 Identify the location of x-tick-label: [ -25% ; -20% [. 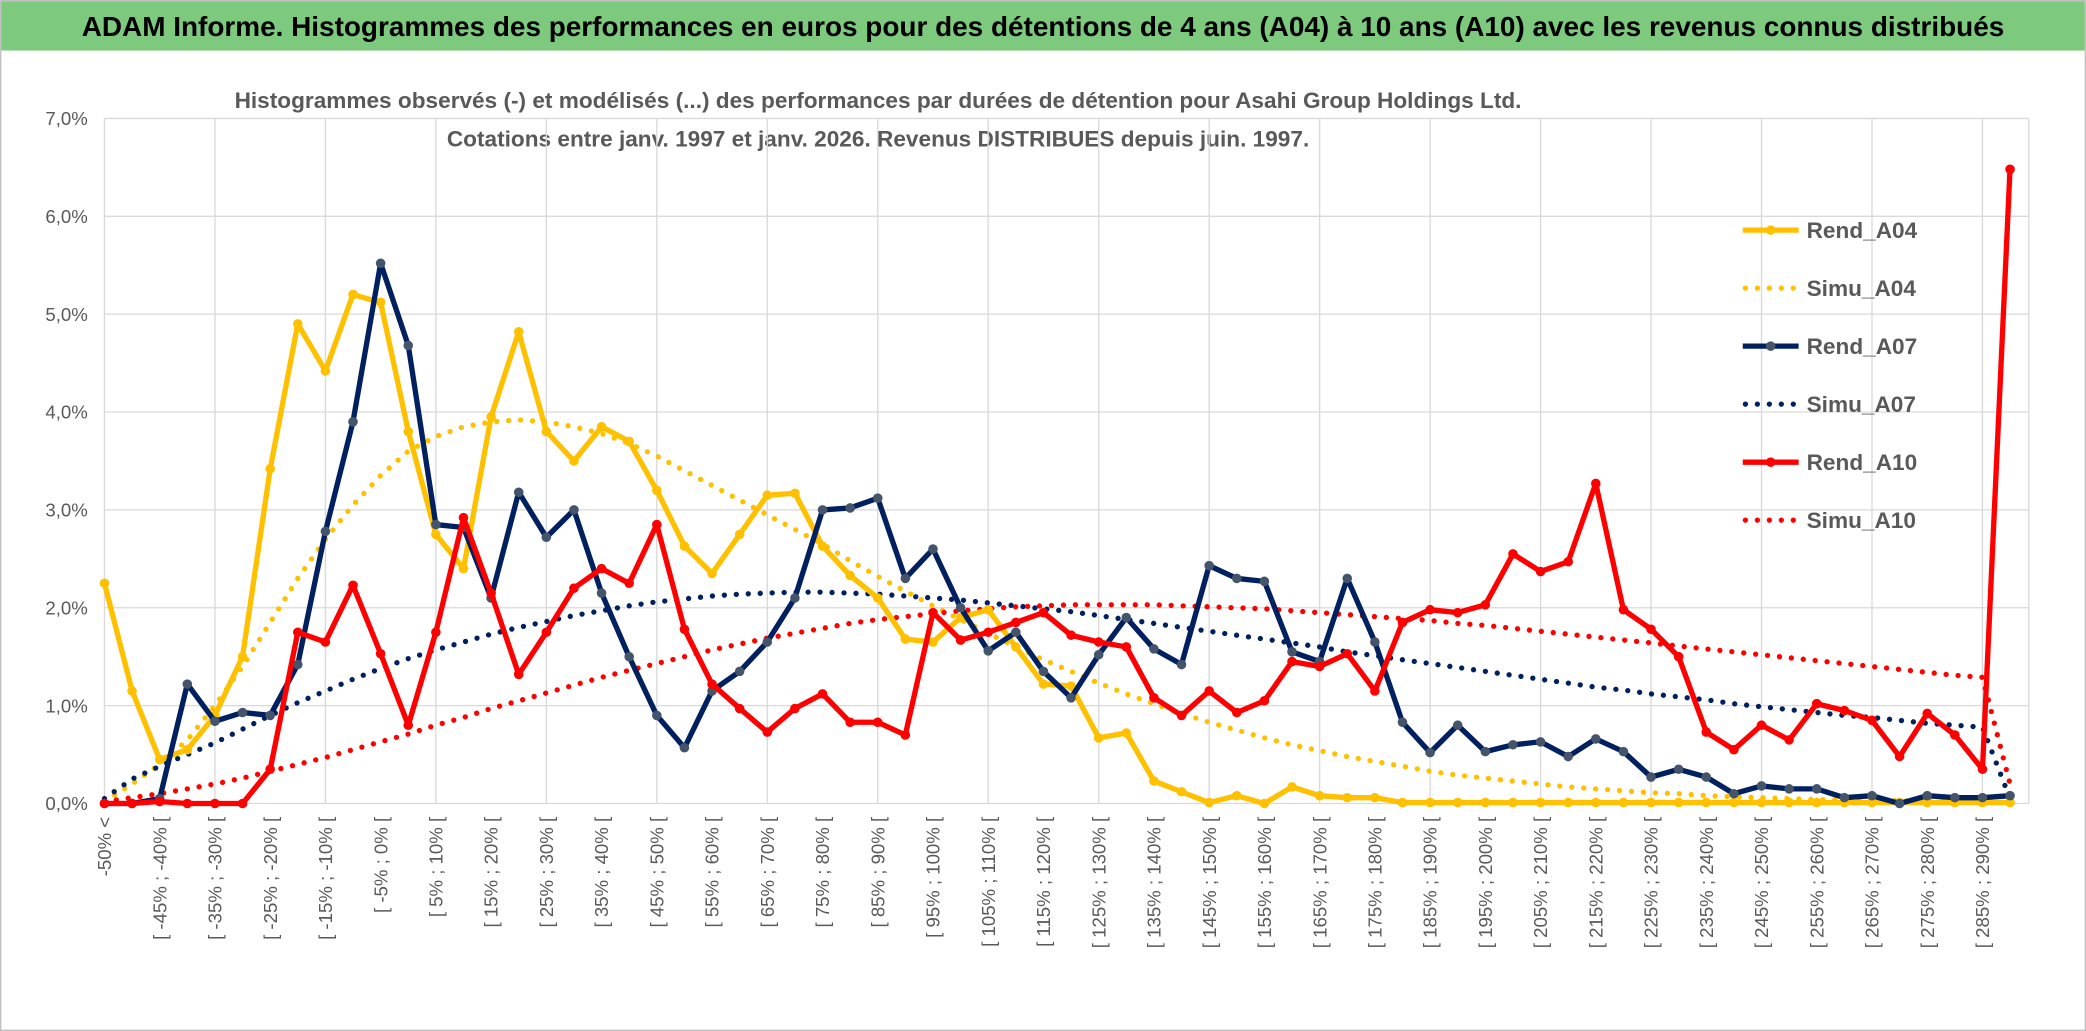
(270, 878).